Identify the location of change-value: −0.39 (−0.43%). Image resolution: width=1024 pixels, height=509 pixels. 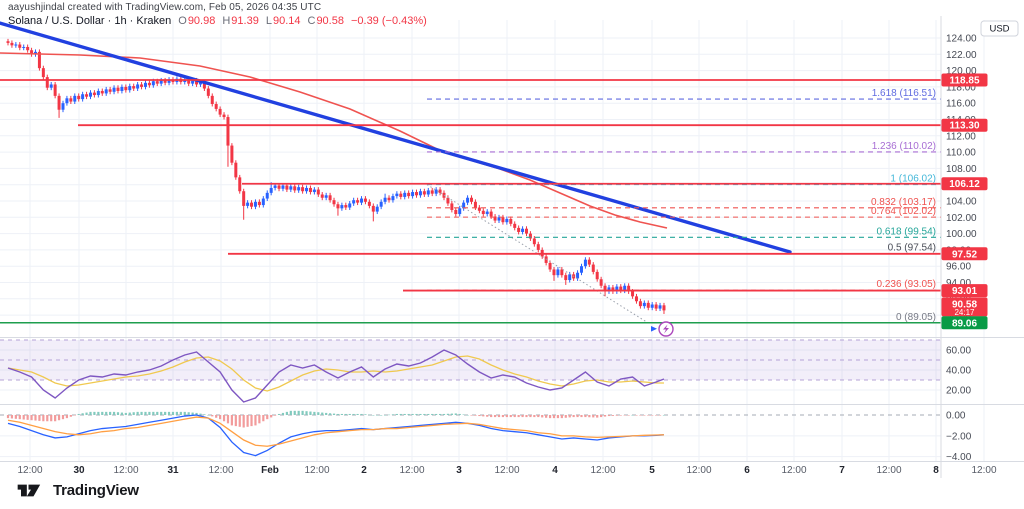
(388, 21).